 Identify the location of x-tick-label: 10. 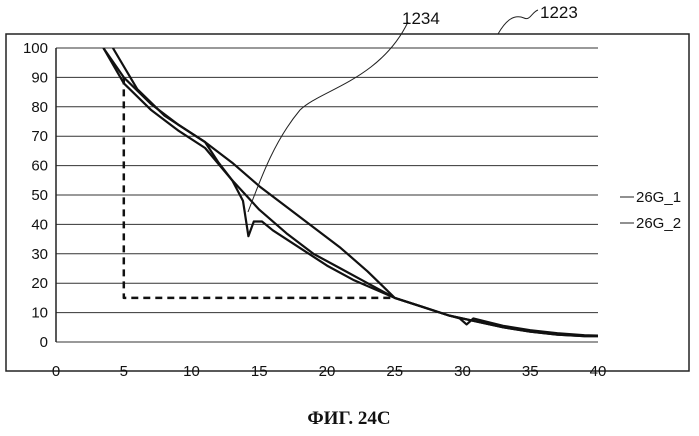
(191, 371).